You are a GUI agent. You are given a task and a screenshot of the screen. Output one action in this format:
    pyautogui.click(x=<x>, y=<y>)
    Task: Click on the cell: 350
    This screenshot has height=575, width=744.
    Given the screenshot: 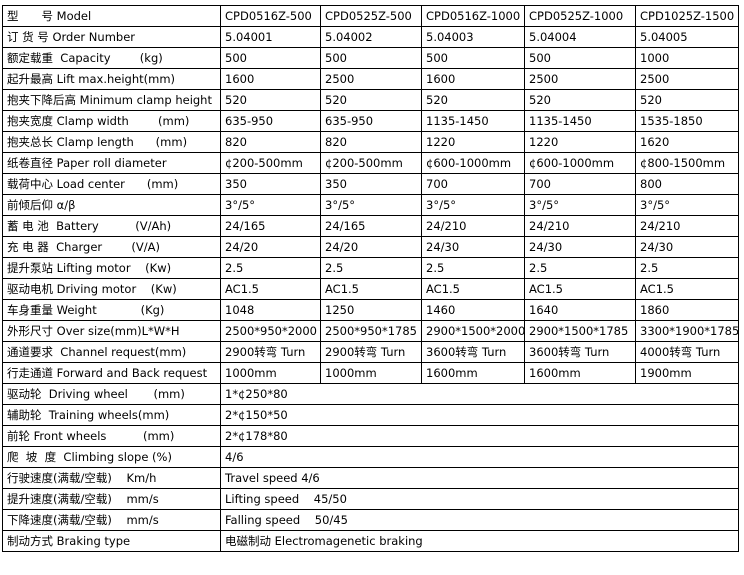 What is the action you would take?
    pyautogui.click(x=270, y=184)
    